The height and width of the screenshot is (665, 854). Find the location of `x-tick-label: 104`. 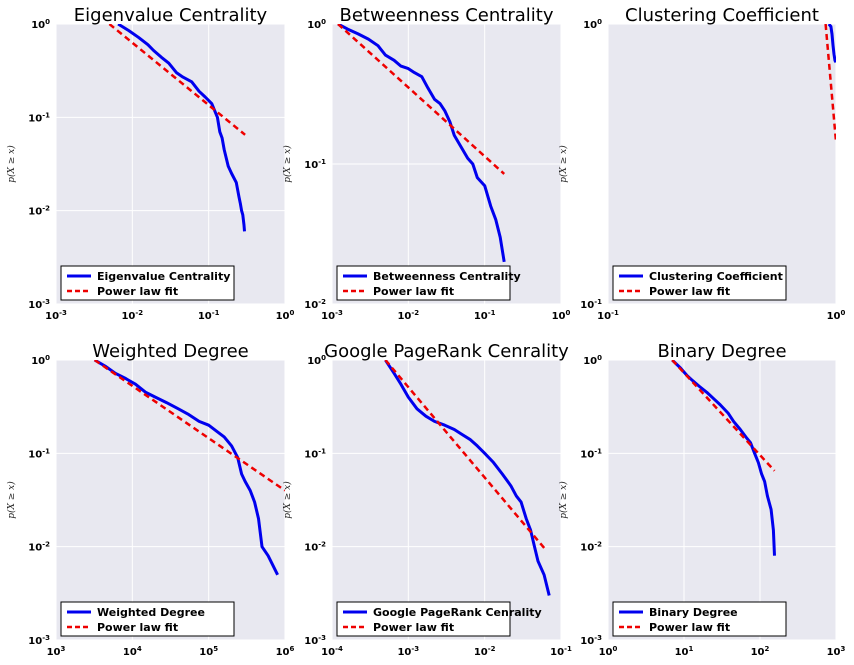

x-tick-label: 104 is located at coordinates (132, 651).